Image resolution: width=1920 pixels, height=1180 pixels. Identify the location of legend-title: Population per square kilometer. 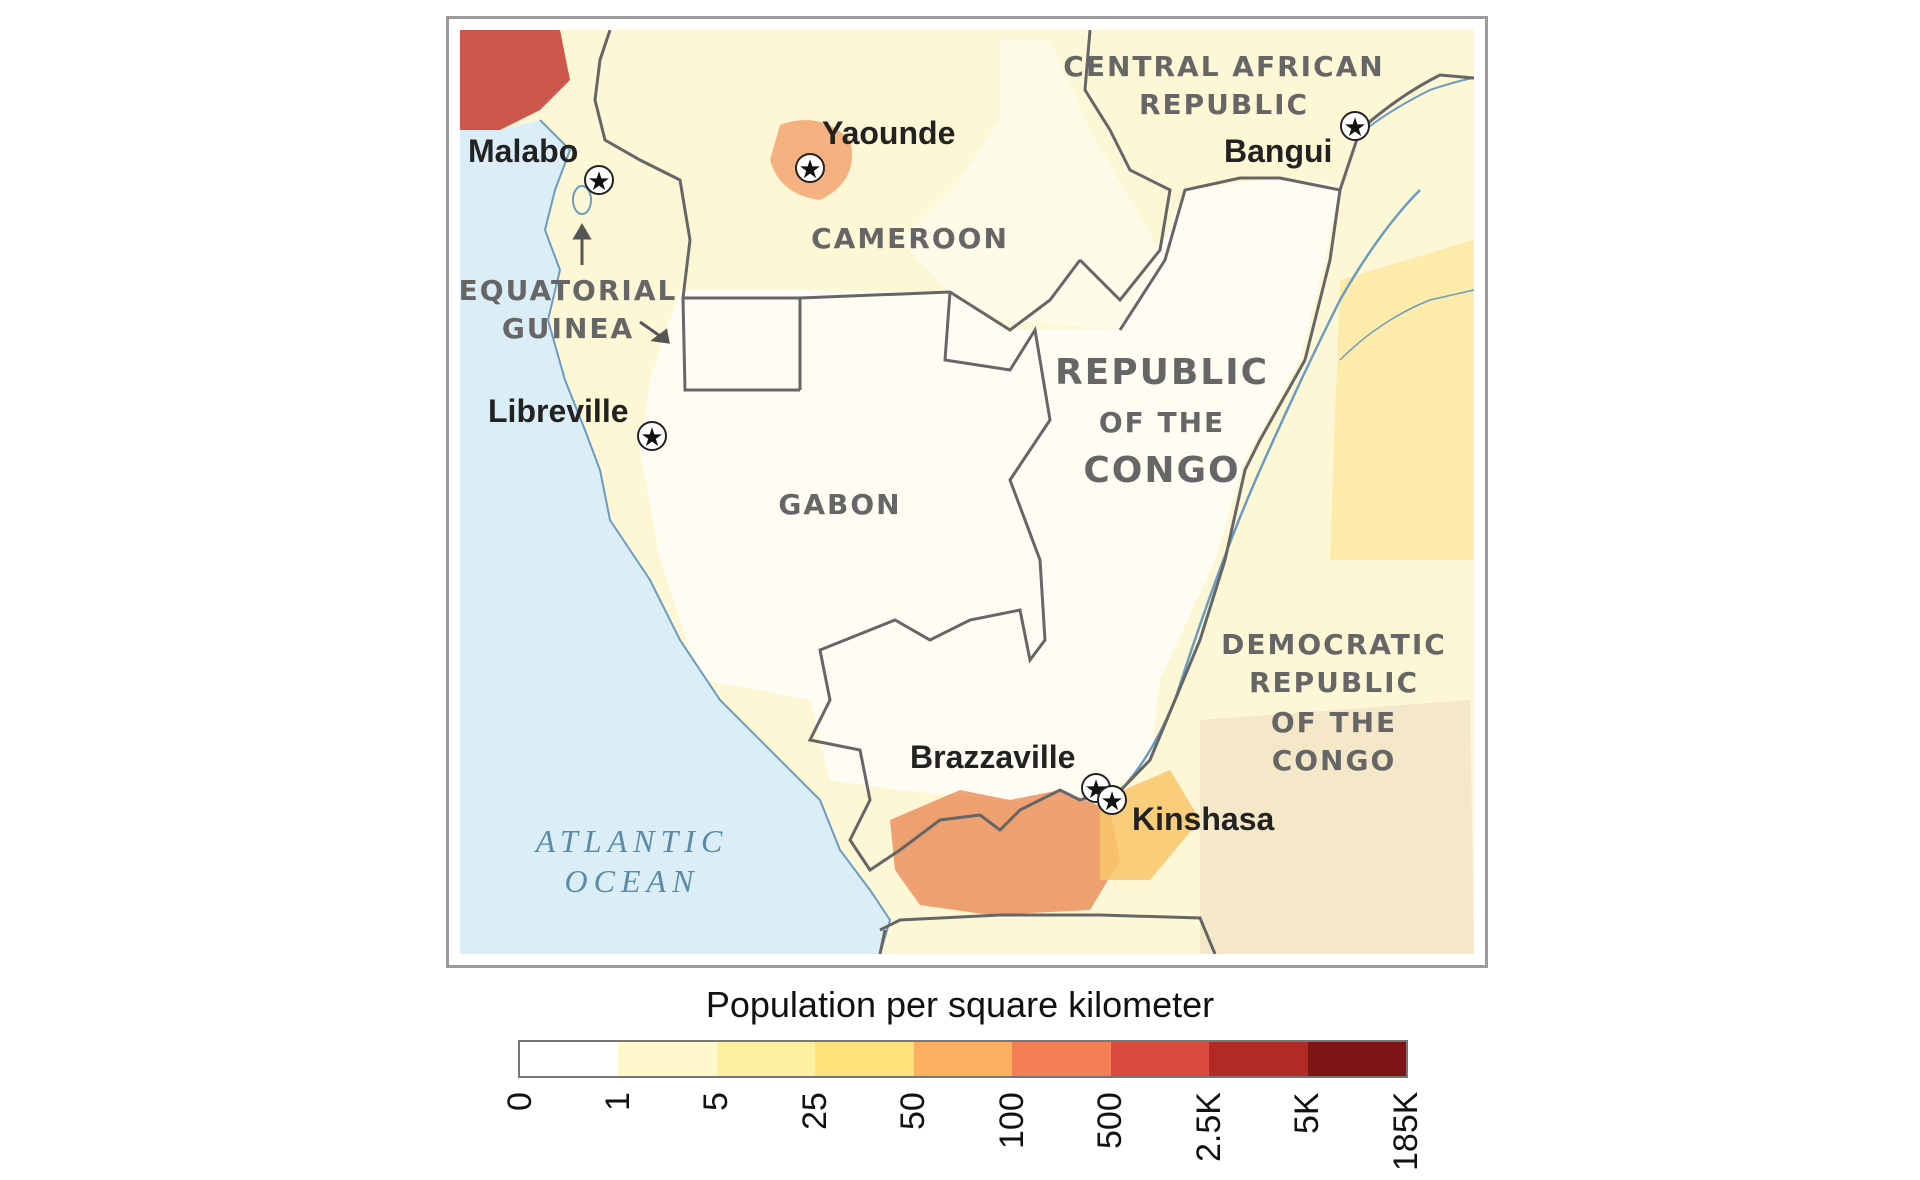
(960, 1004).